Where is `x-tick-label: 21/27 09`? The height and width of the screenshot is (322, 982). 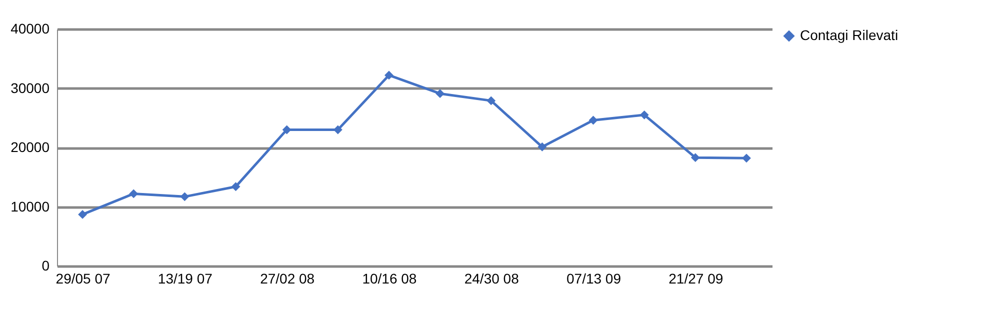
x-tick-label: 21/27 09 is located at coordinates (696, 278).